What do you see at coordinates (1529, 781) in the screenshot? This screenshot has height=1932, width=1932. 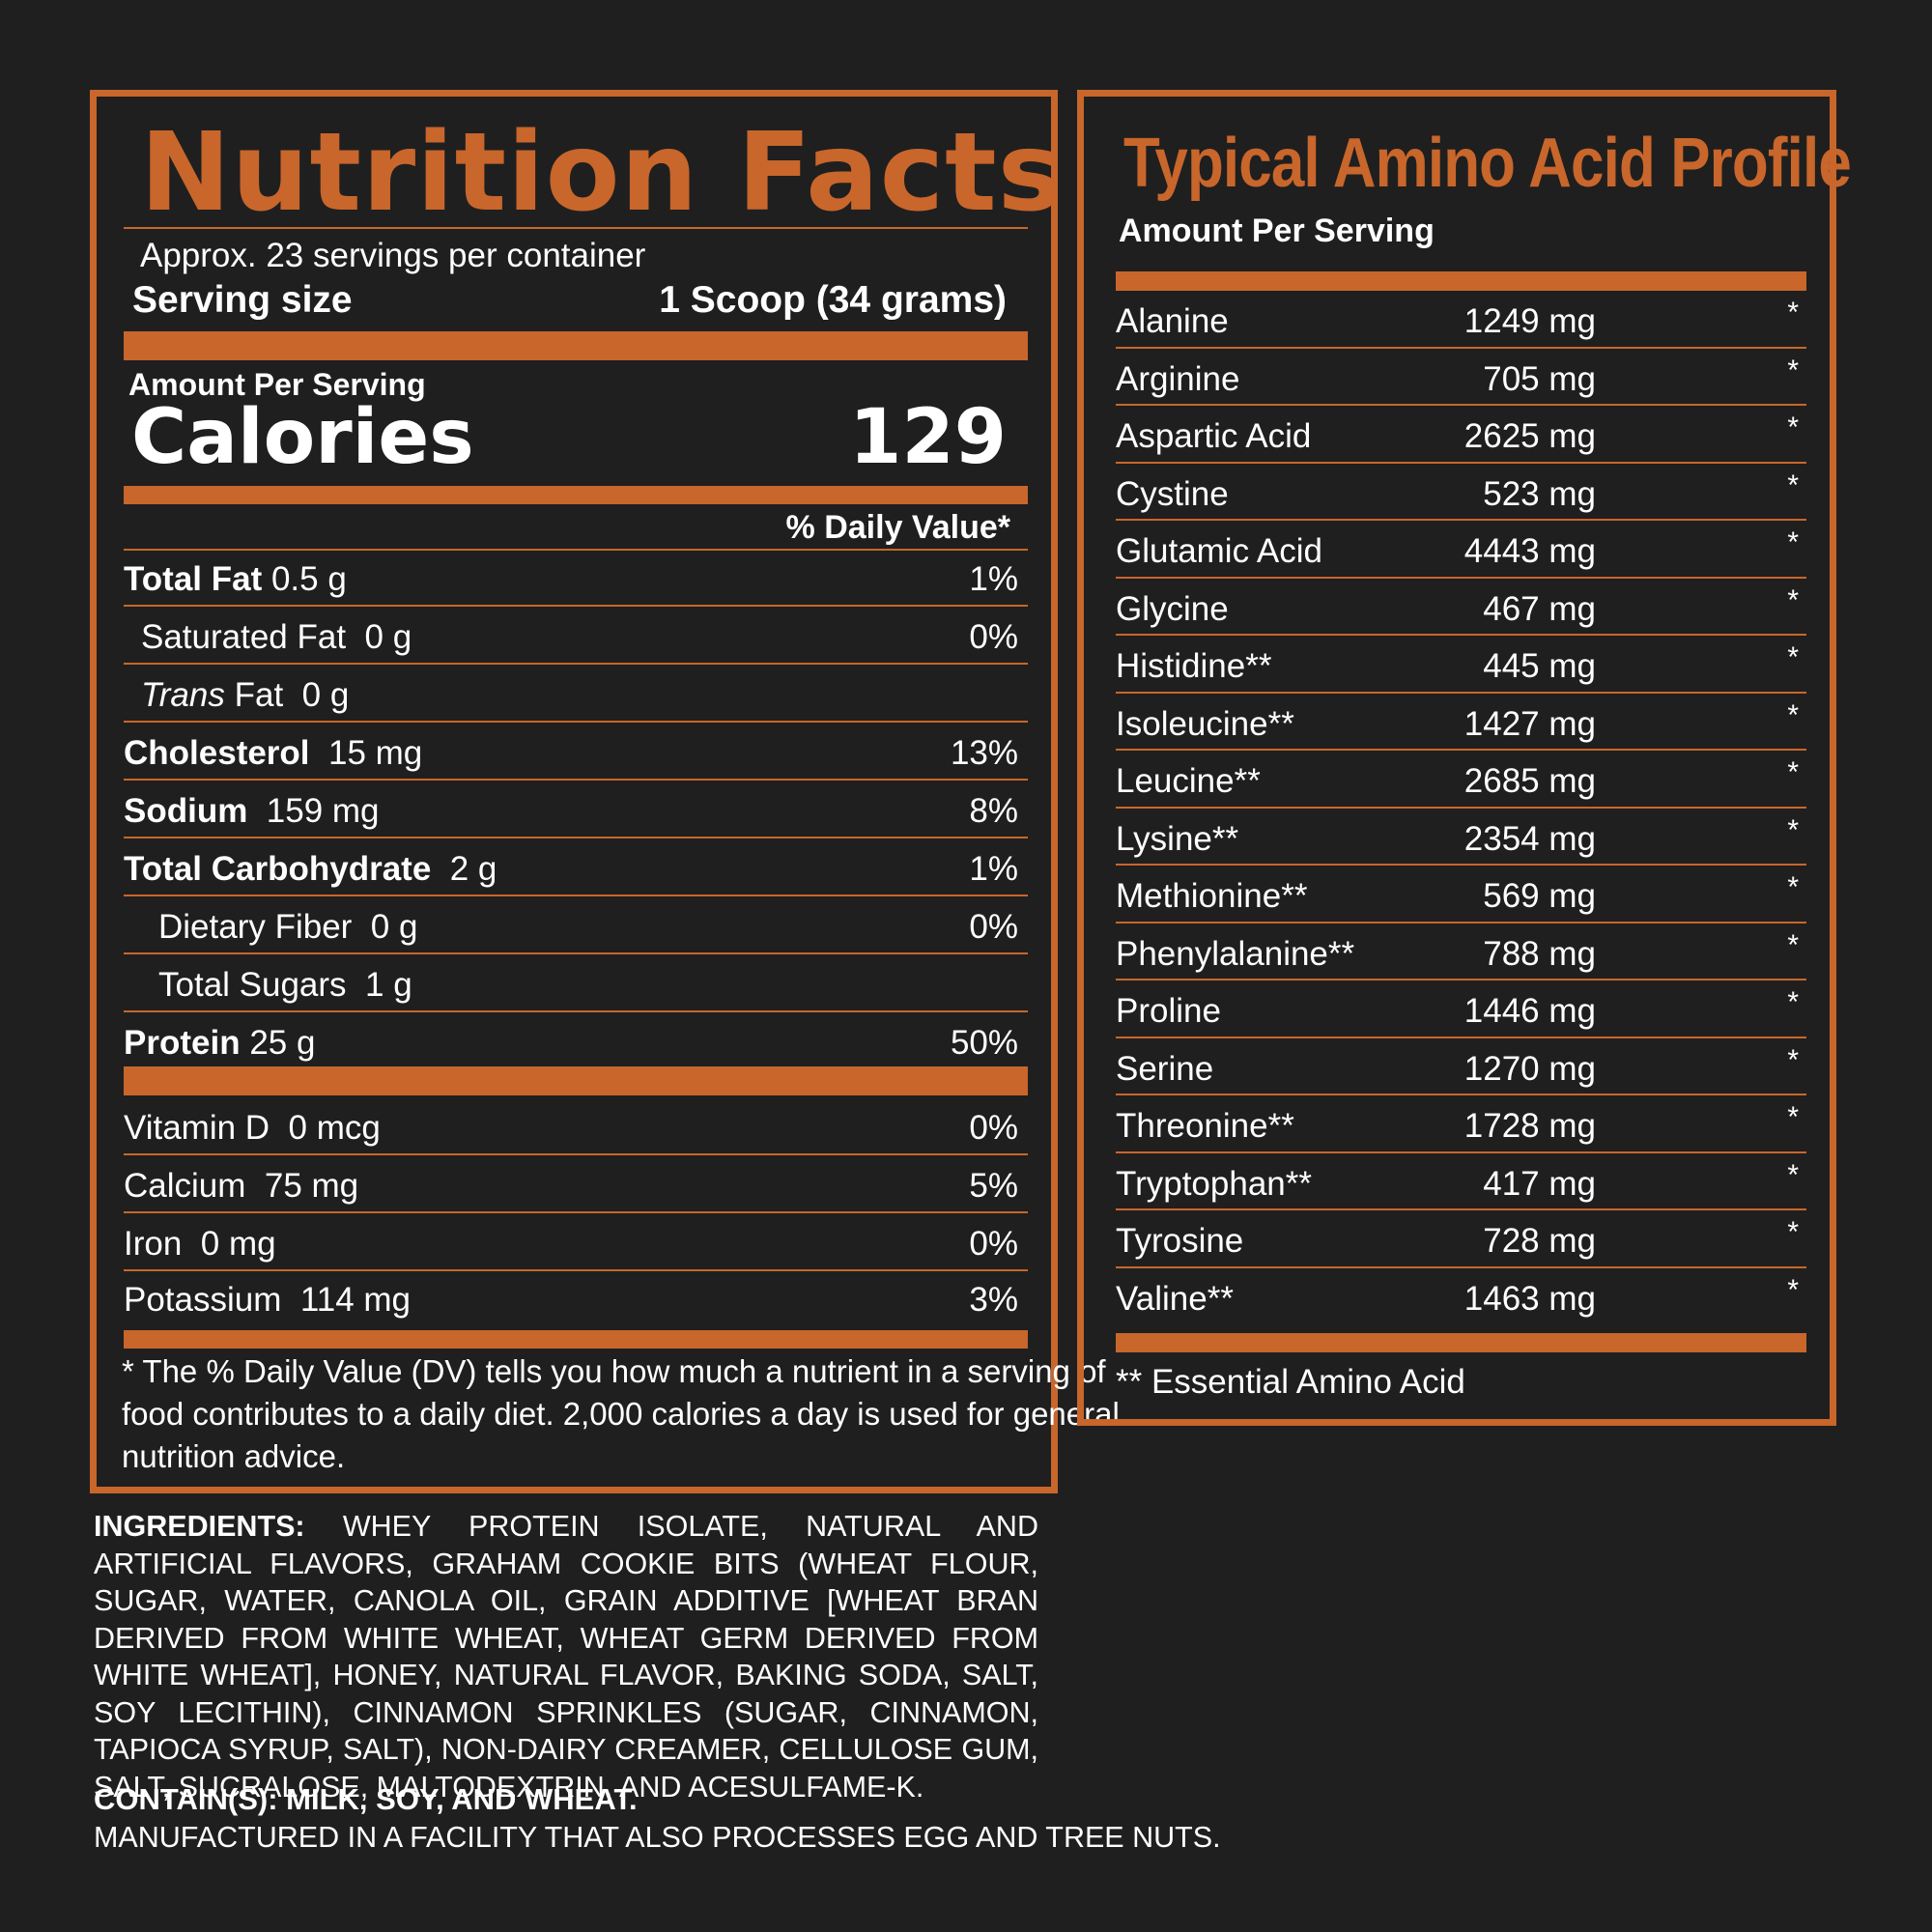 I see `amino-acid-amount: 2685 mg` at bounding box center [1529, 781].